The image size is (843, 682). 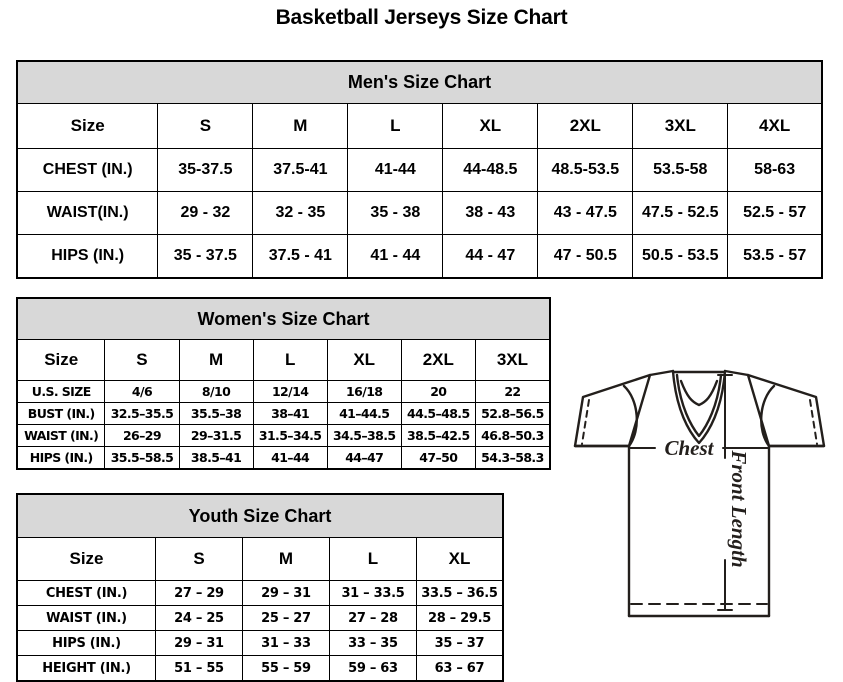 What do you see at coordinates (372, 593) in the screenshot?
I see `youth-chest-l: 31 – 33.5` at bounding box center [372, 593].